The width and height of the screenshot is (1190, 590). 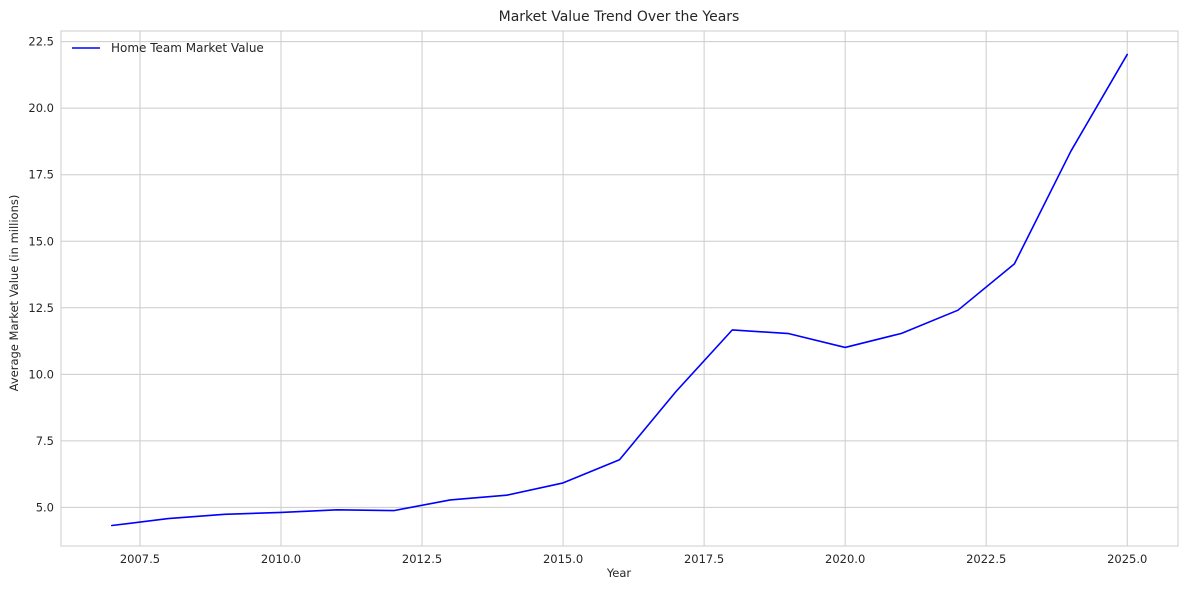 What do you see at coordinates (422, 559) in the screenshot?
I see `x-tick-label: 2012.5` at bounding box center [422, 559].